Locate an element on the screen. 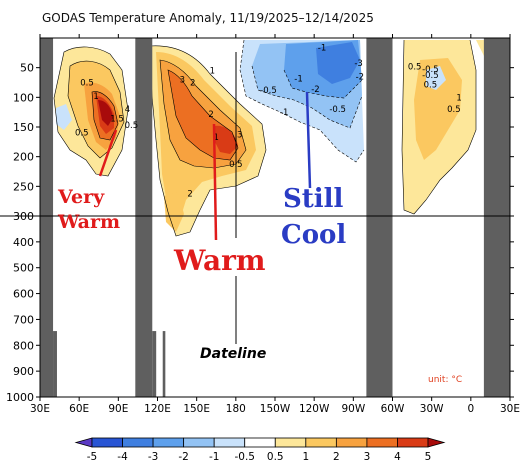  colorbar-arrow-high is located at coordinates (436, 442).